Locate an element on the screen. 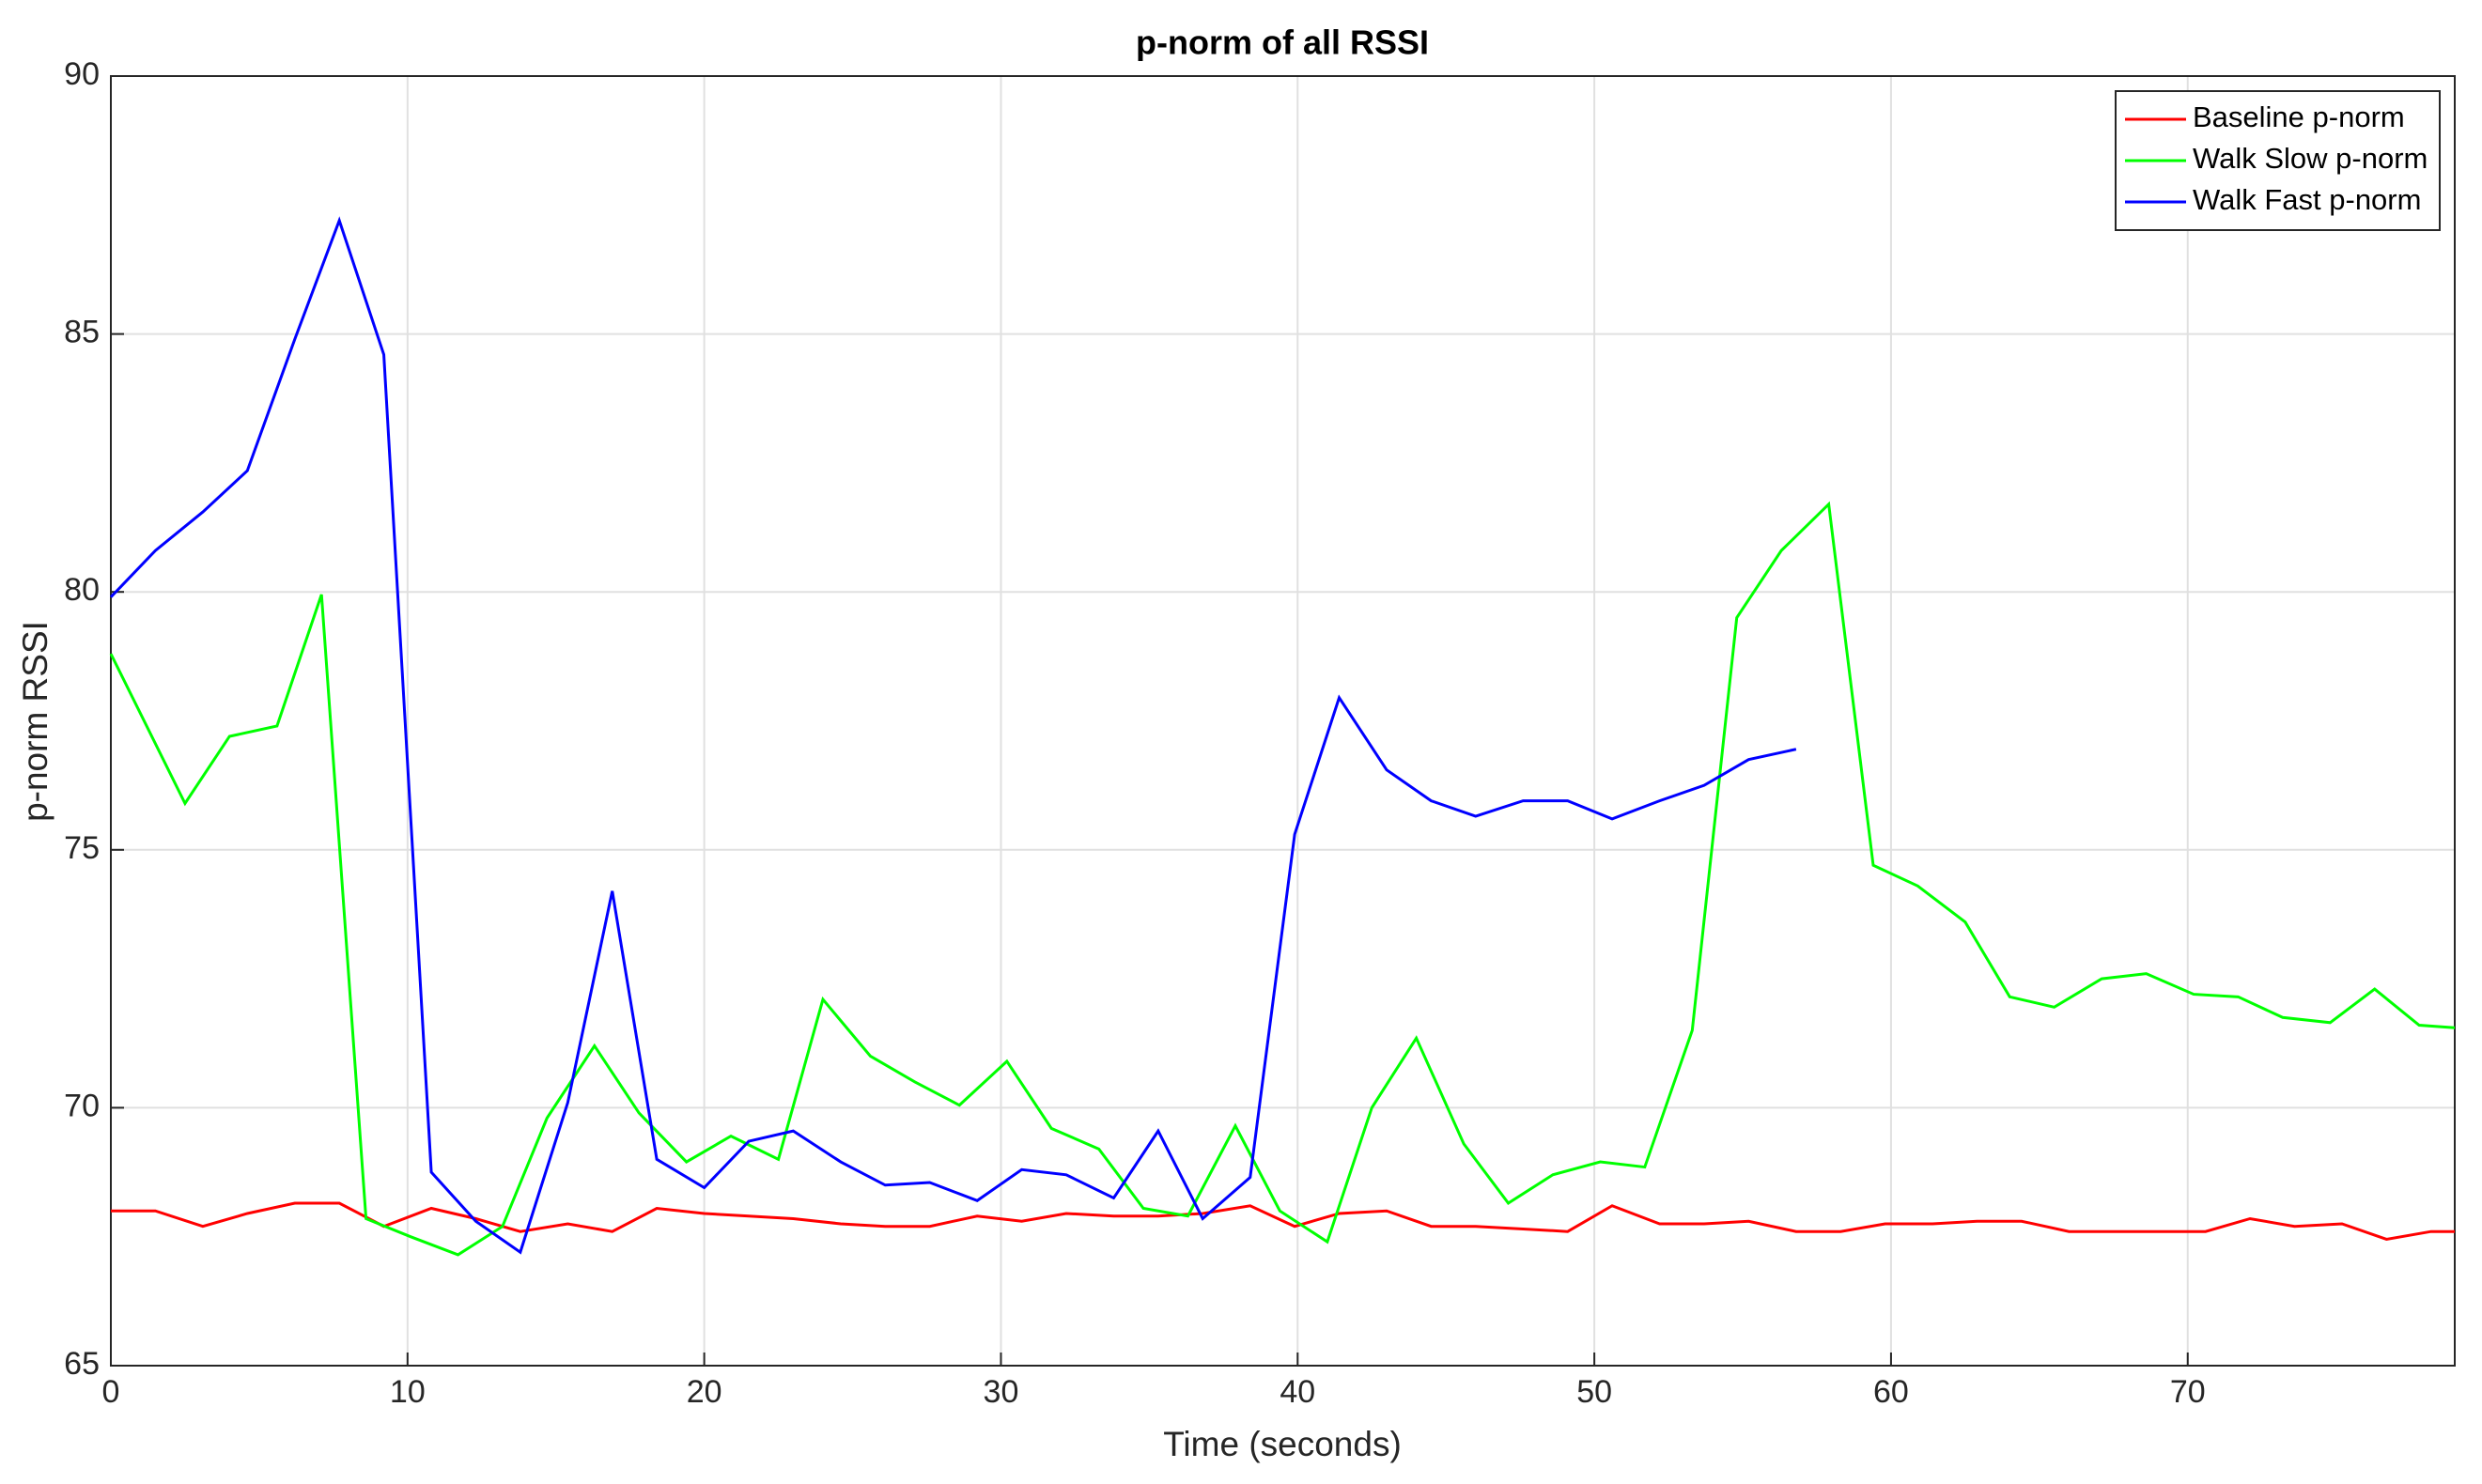  y-tick-label: 85 is located at coordinates (82, 332).